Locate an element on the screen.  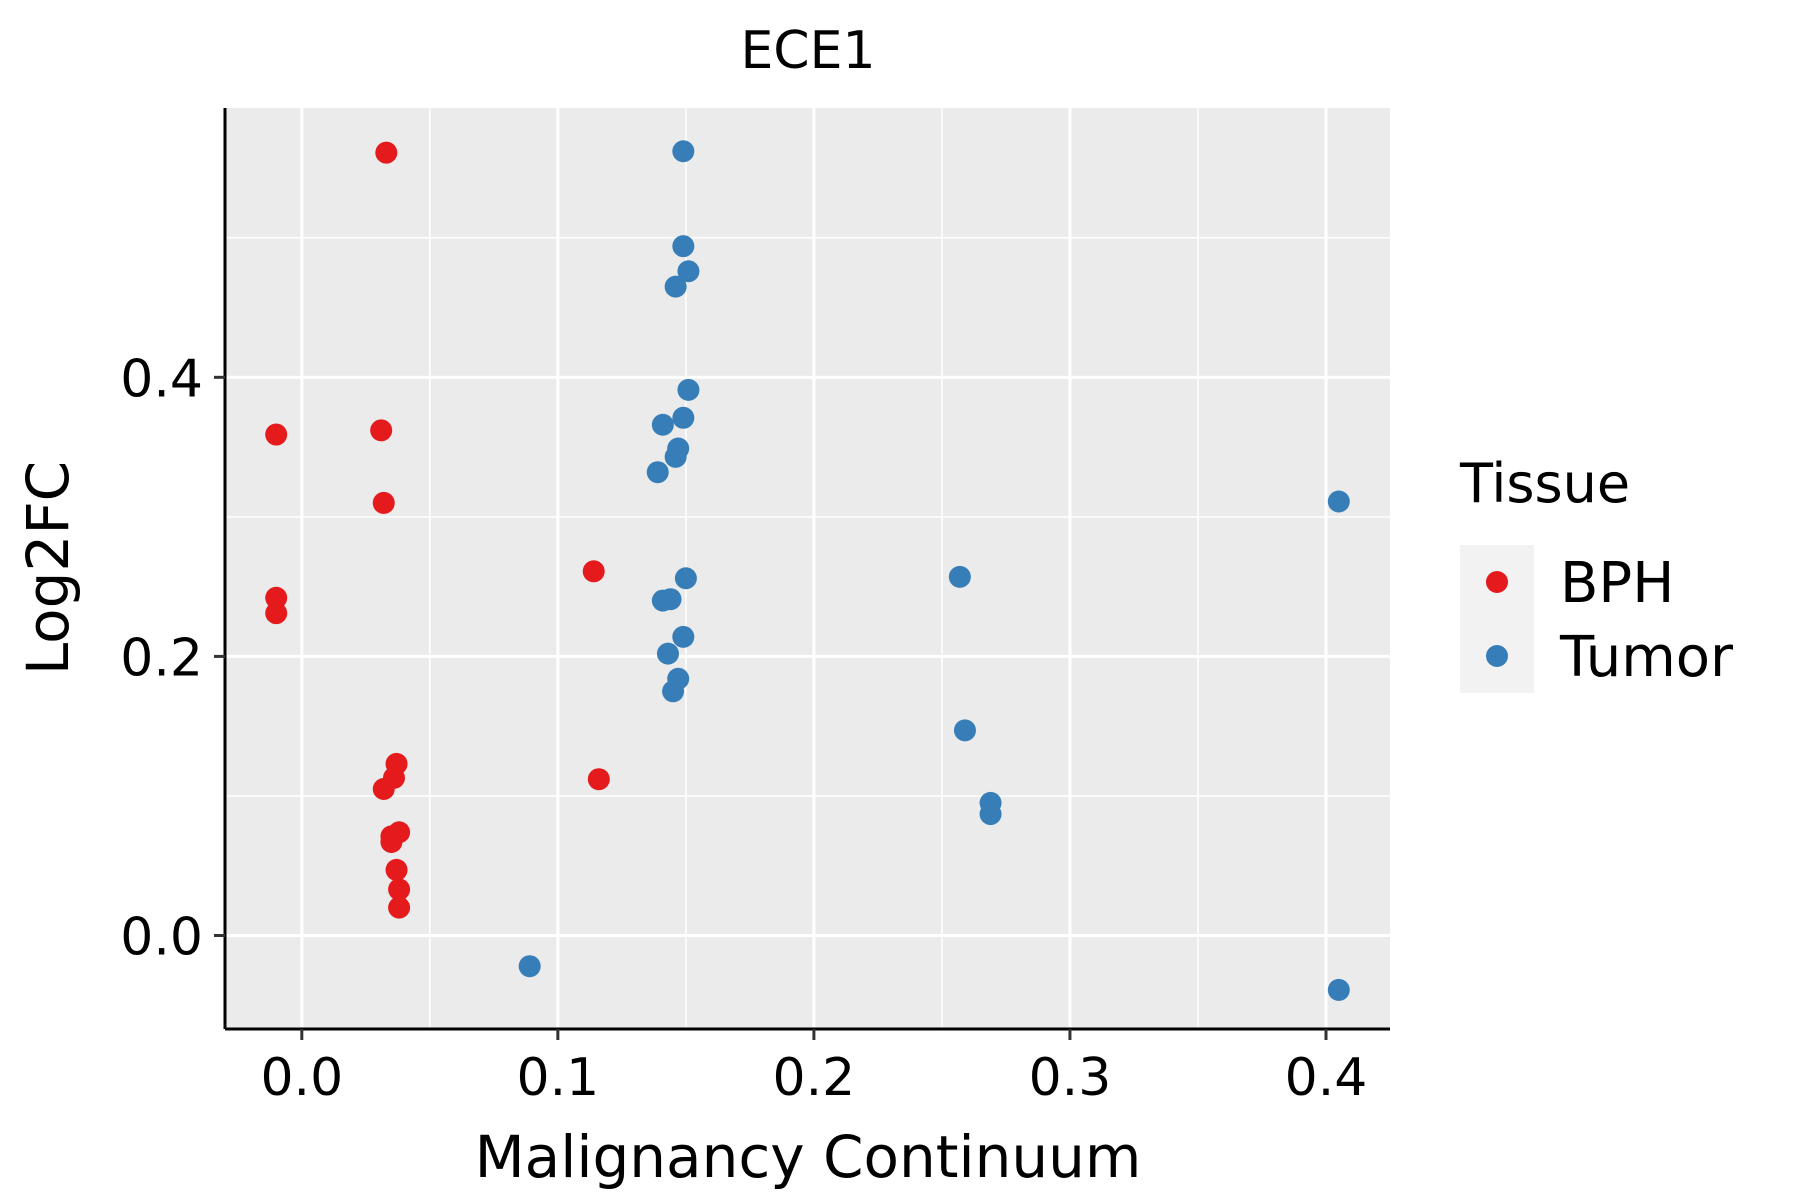
legend-title: Tissue is located at coordinates (1544, 483).